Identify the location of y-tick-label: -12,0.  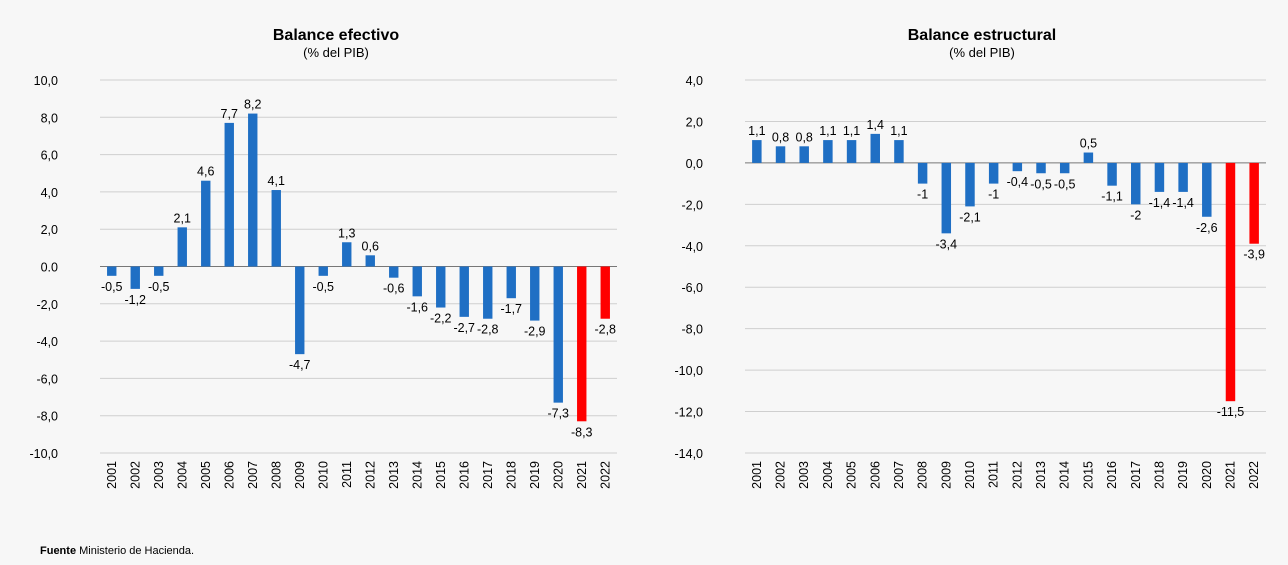
(689, 413).